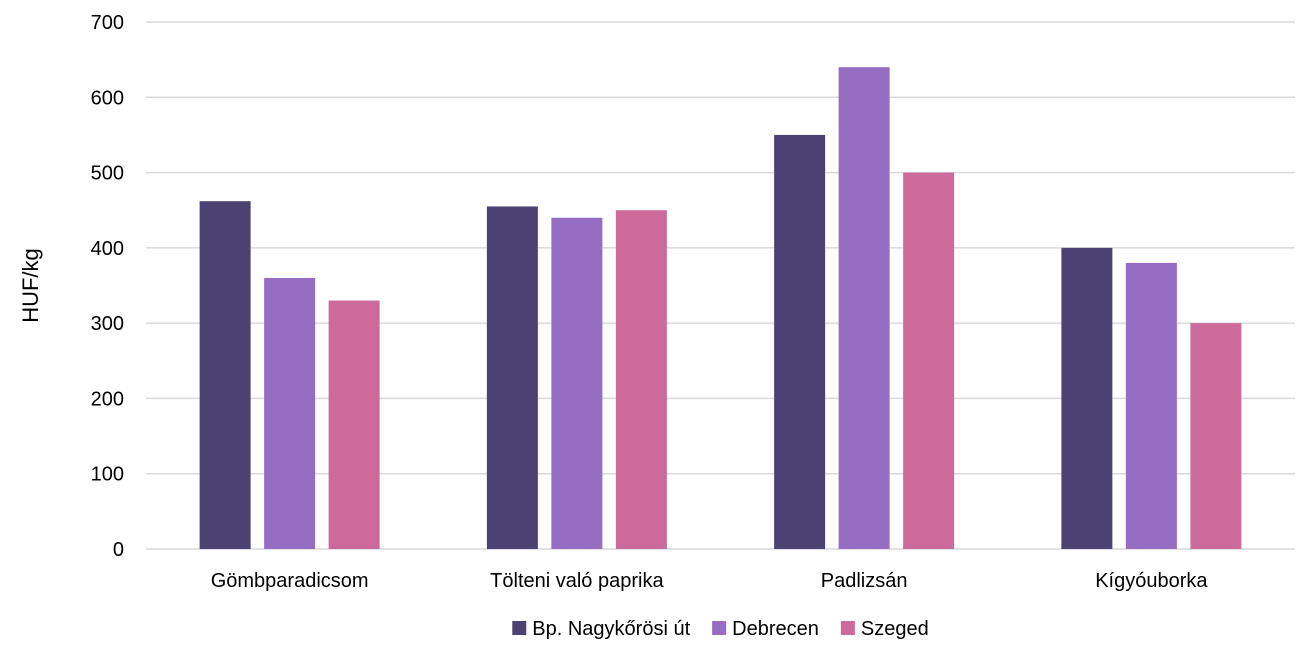  Describe the element at coordinates (775, 629) in the screenshot. I see `legend-label: Debrecen` at that location.